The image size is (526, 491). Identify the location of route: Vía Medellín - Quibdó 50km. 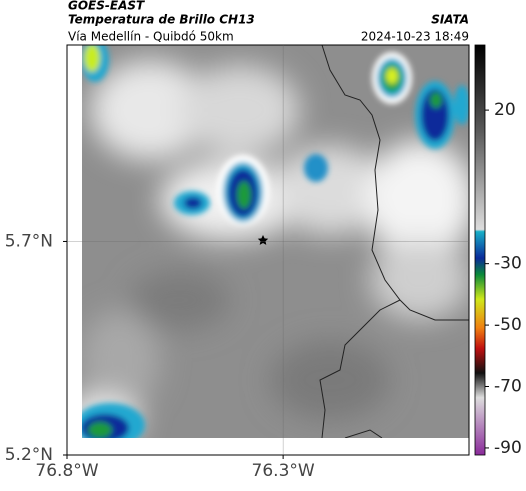
(151, 37).